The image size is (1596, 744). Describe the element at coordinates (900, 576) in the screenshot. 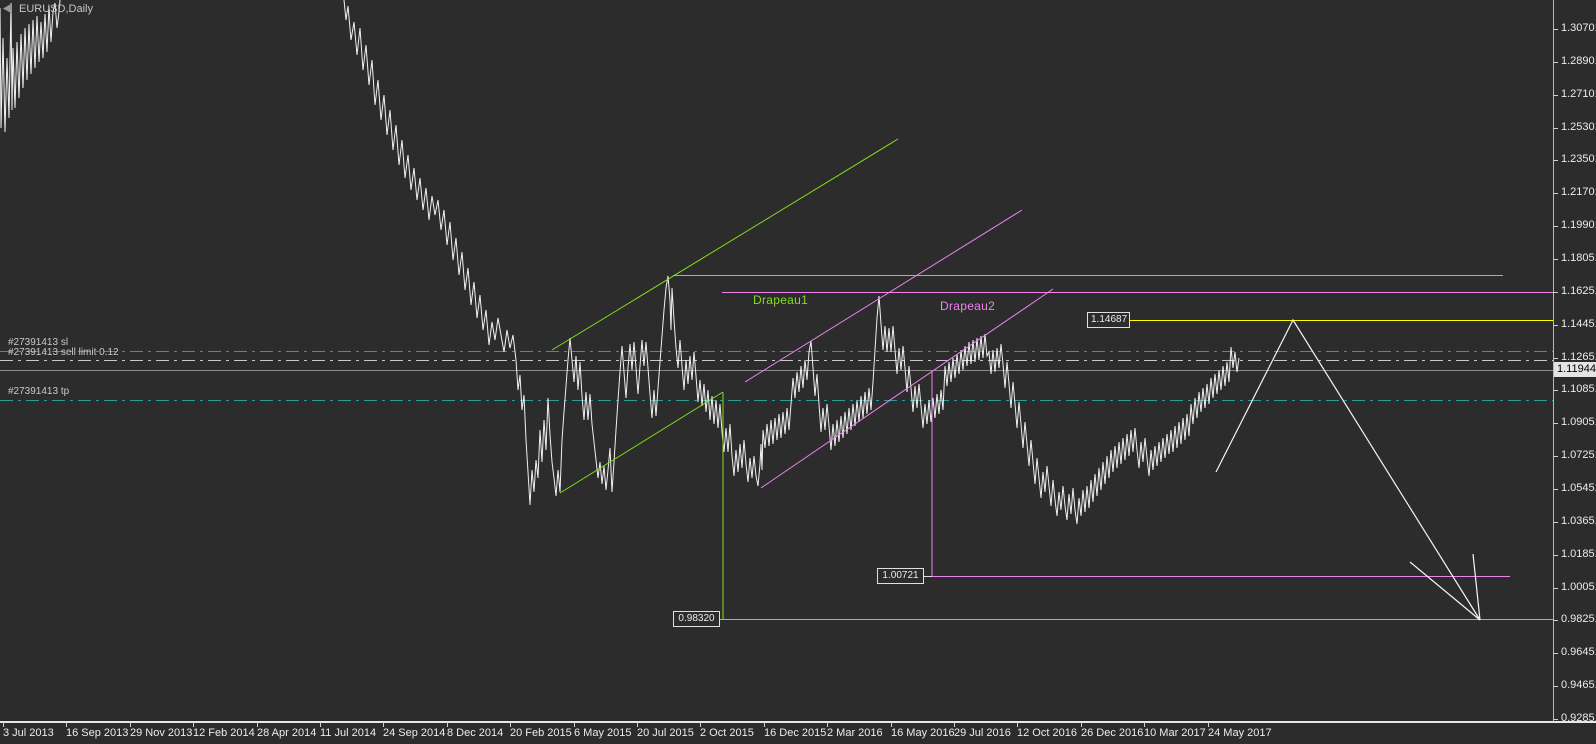

I see `price-level-box-100721: 1.00721` at that location.